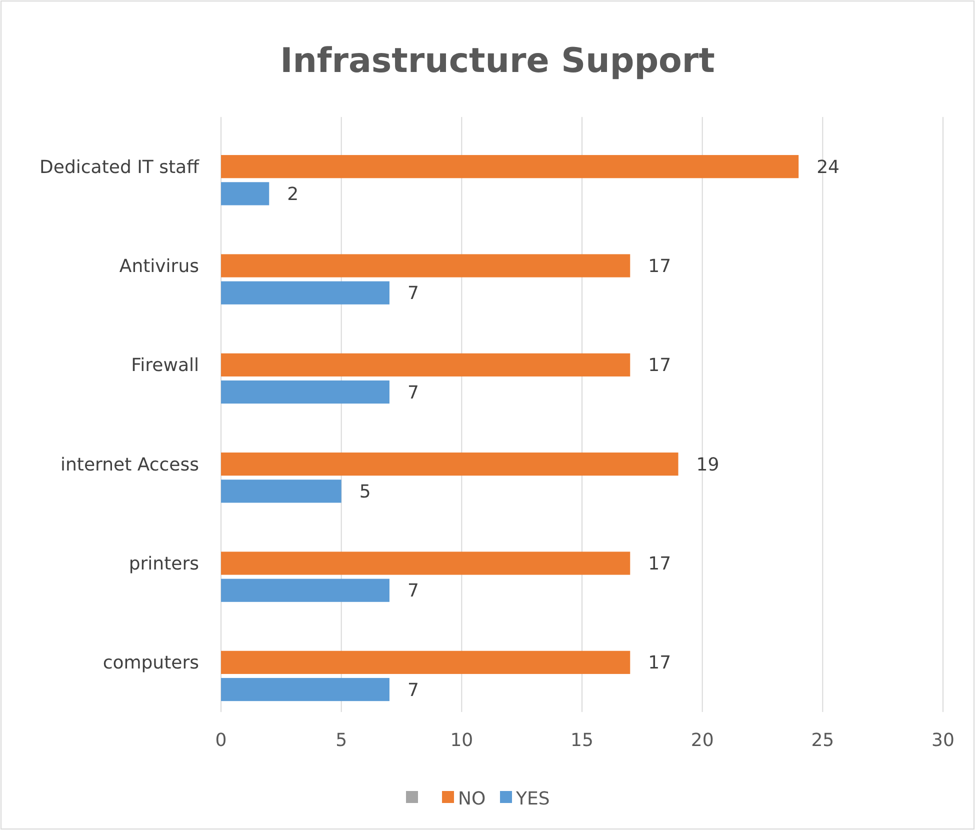  What do you see at coordinates (822, 740) in the screenshot?
I see `x-tick-label: 25` at bounding box center [822, 740].